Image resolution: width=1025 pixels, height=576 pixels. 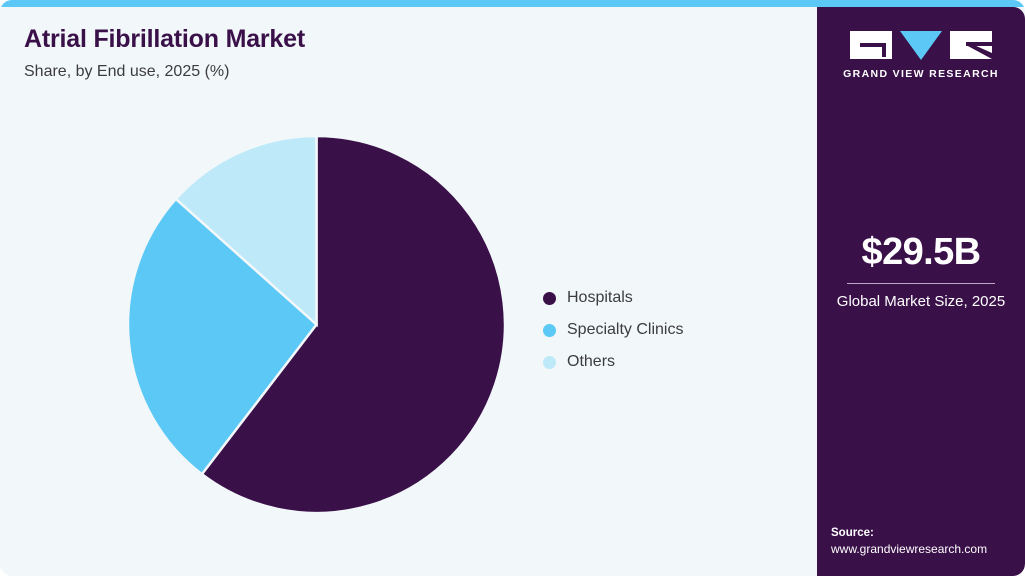 I want to click on legend-item-hospitals: Hospitals, so click(x=613, y=298).